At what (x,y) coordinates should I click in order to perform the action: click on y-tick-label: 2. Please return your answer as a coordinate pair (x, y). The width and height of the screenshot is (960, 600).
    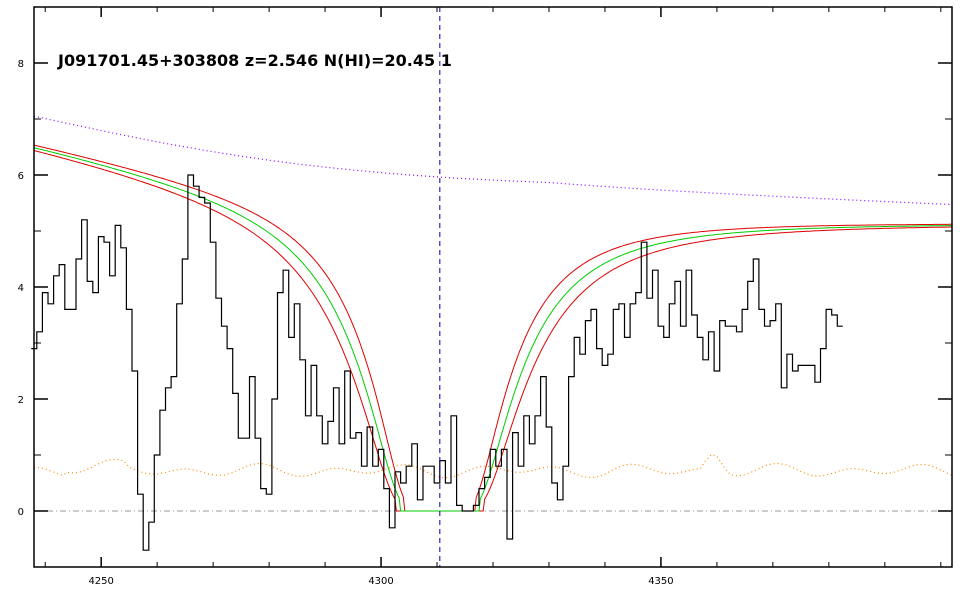
    Looking at the image, I should click on (21, 400).